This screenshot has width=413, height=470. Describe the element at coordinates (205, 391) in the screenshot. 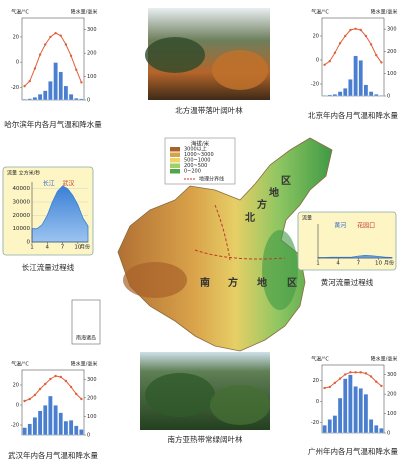

I see `photo-south` at that location.